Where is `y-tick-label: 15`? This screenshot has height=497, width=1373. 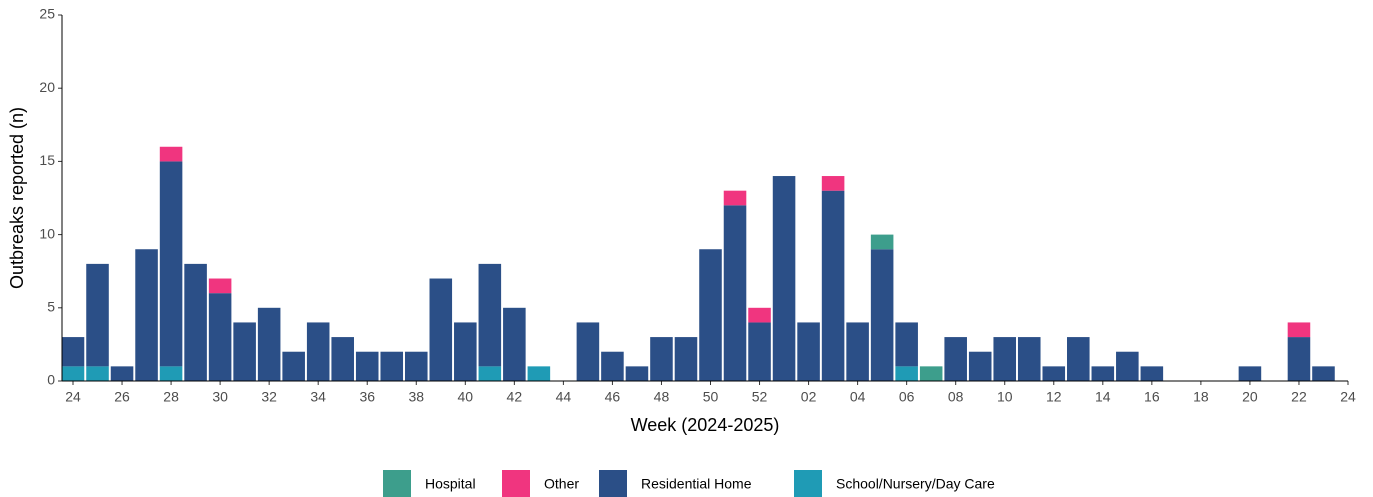 y-tick-label: 15 is located at coordinates (47, 160).